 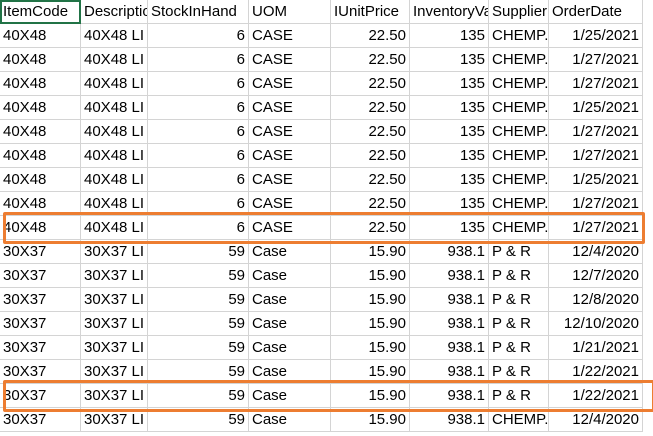 I want to click on header-cell-supplier: Supplier, so click(x=519, y=12).